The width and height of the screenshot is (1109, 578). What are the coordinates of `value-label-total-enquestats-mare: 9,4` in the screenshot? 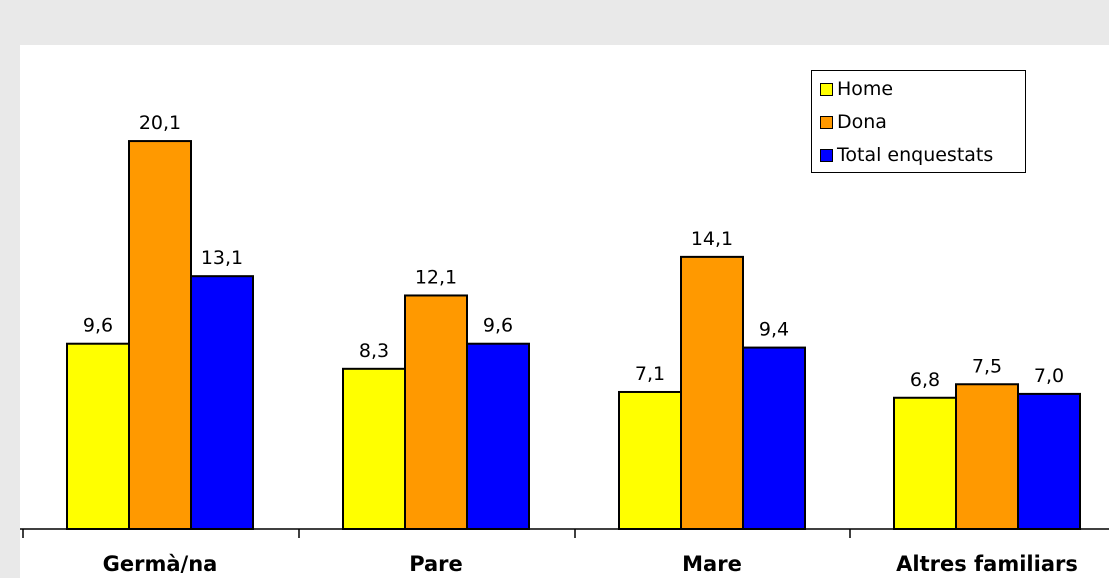 It's located at (774, 330).